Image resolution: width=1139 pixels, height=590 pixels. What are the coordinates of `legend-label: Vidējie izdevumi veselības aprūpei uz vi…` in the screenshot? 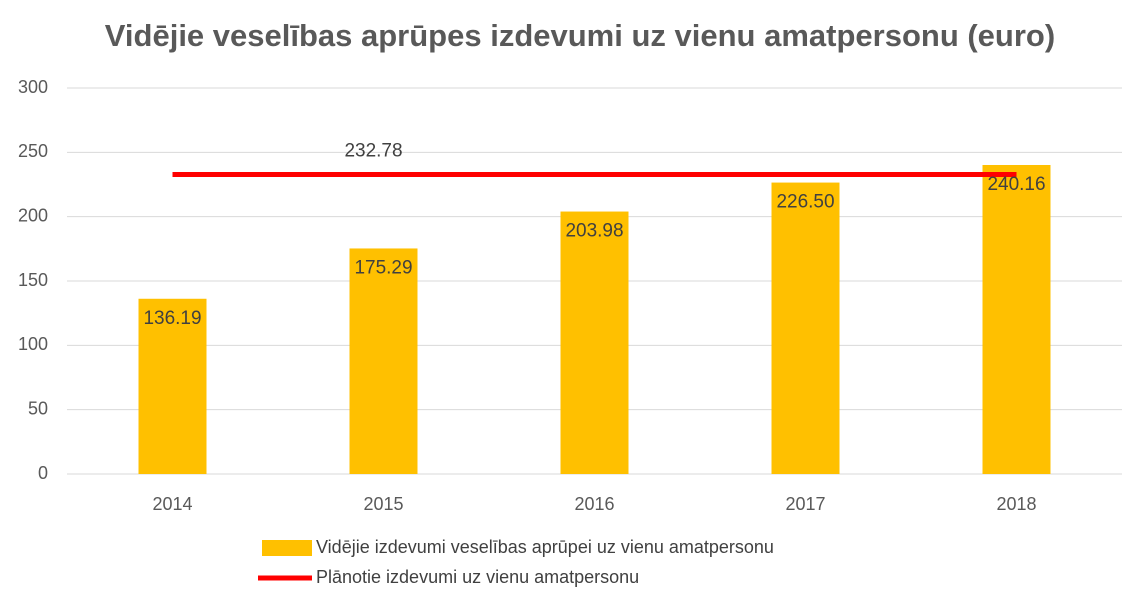 It's located at (545, 547).